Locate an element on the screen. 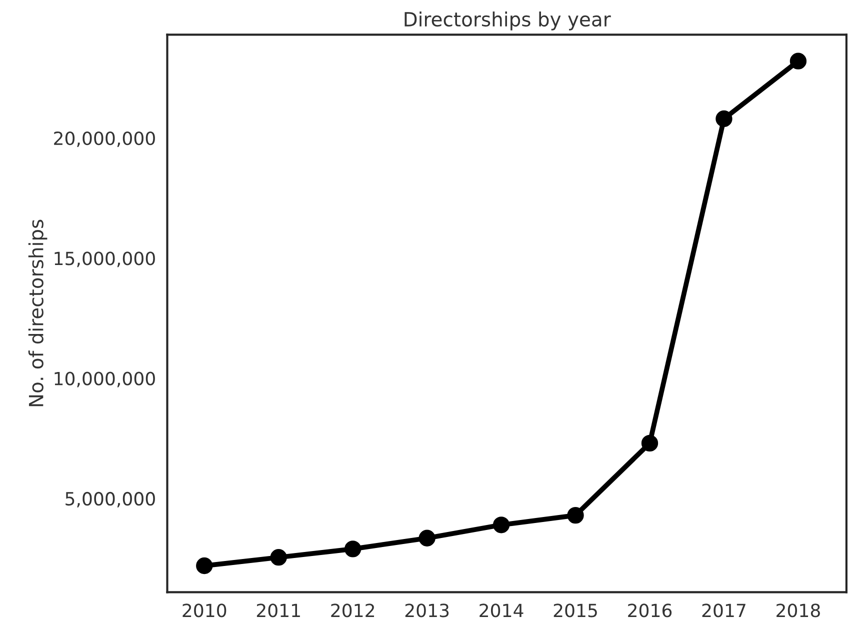 This screenshot has height=630, width=849. x-tick-label: 2017 is located at coordinates (724, 611).